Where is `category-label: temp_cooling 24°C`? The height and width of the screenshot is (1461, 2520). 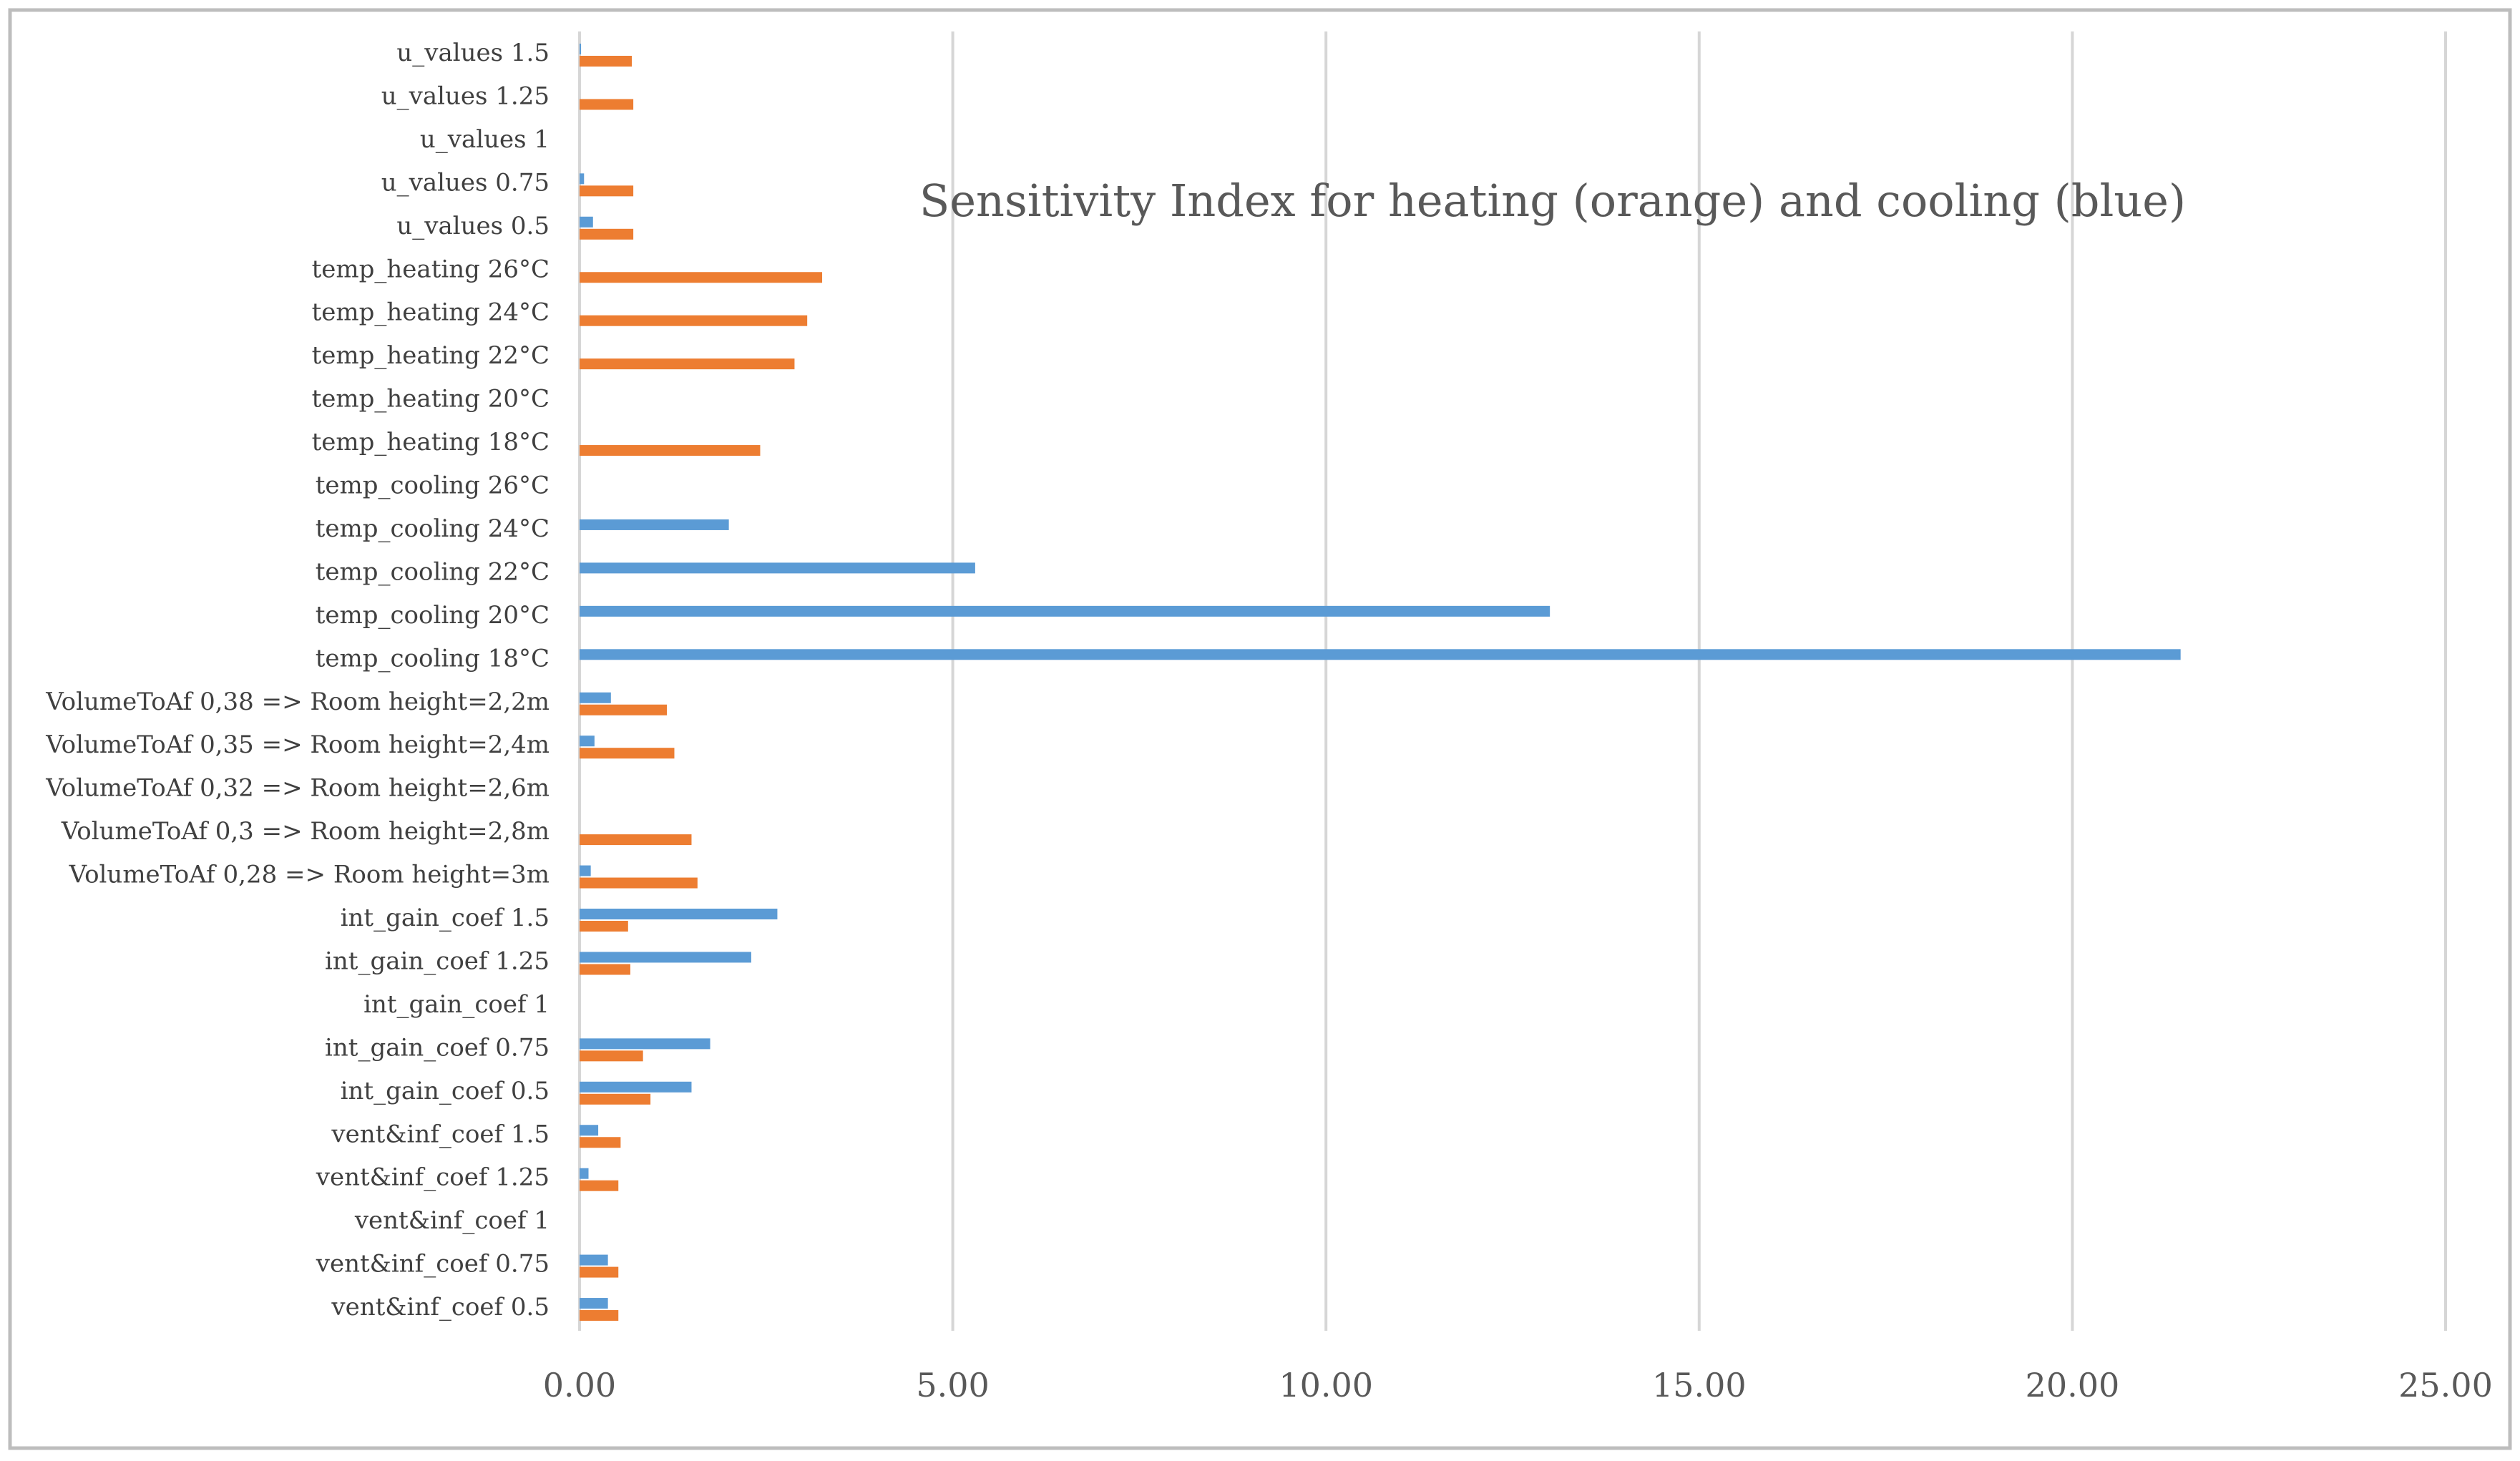
category-label: temp_cooling 24°C is located at coordinates (433, 528).